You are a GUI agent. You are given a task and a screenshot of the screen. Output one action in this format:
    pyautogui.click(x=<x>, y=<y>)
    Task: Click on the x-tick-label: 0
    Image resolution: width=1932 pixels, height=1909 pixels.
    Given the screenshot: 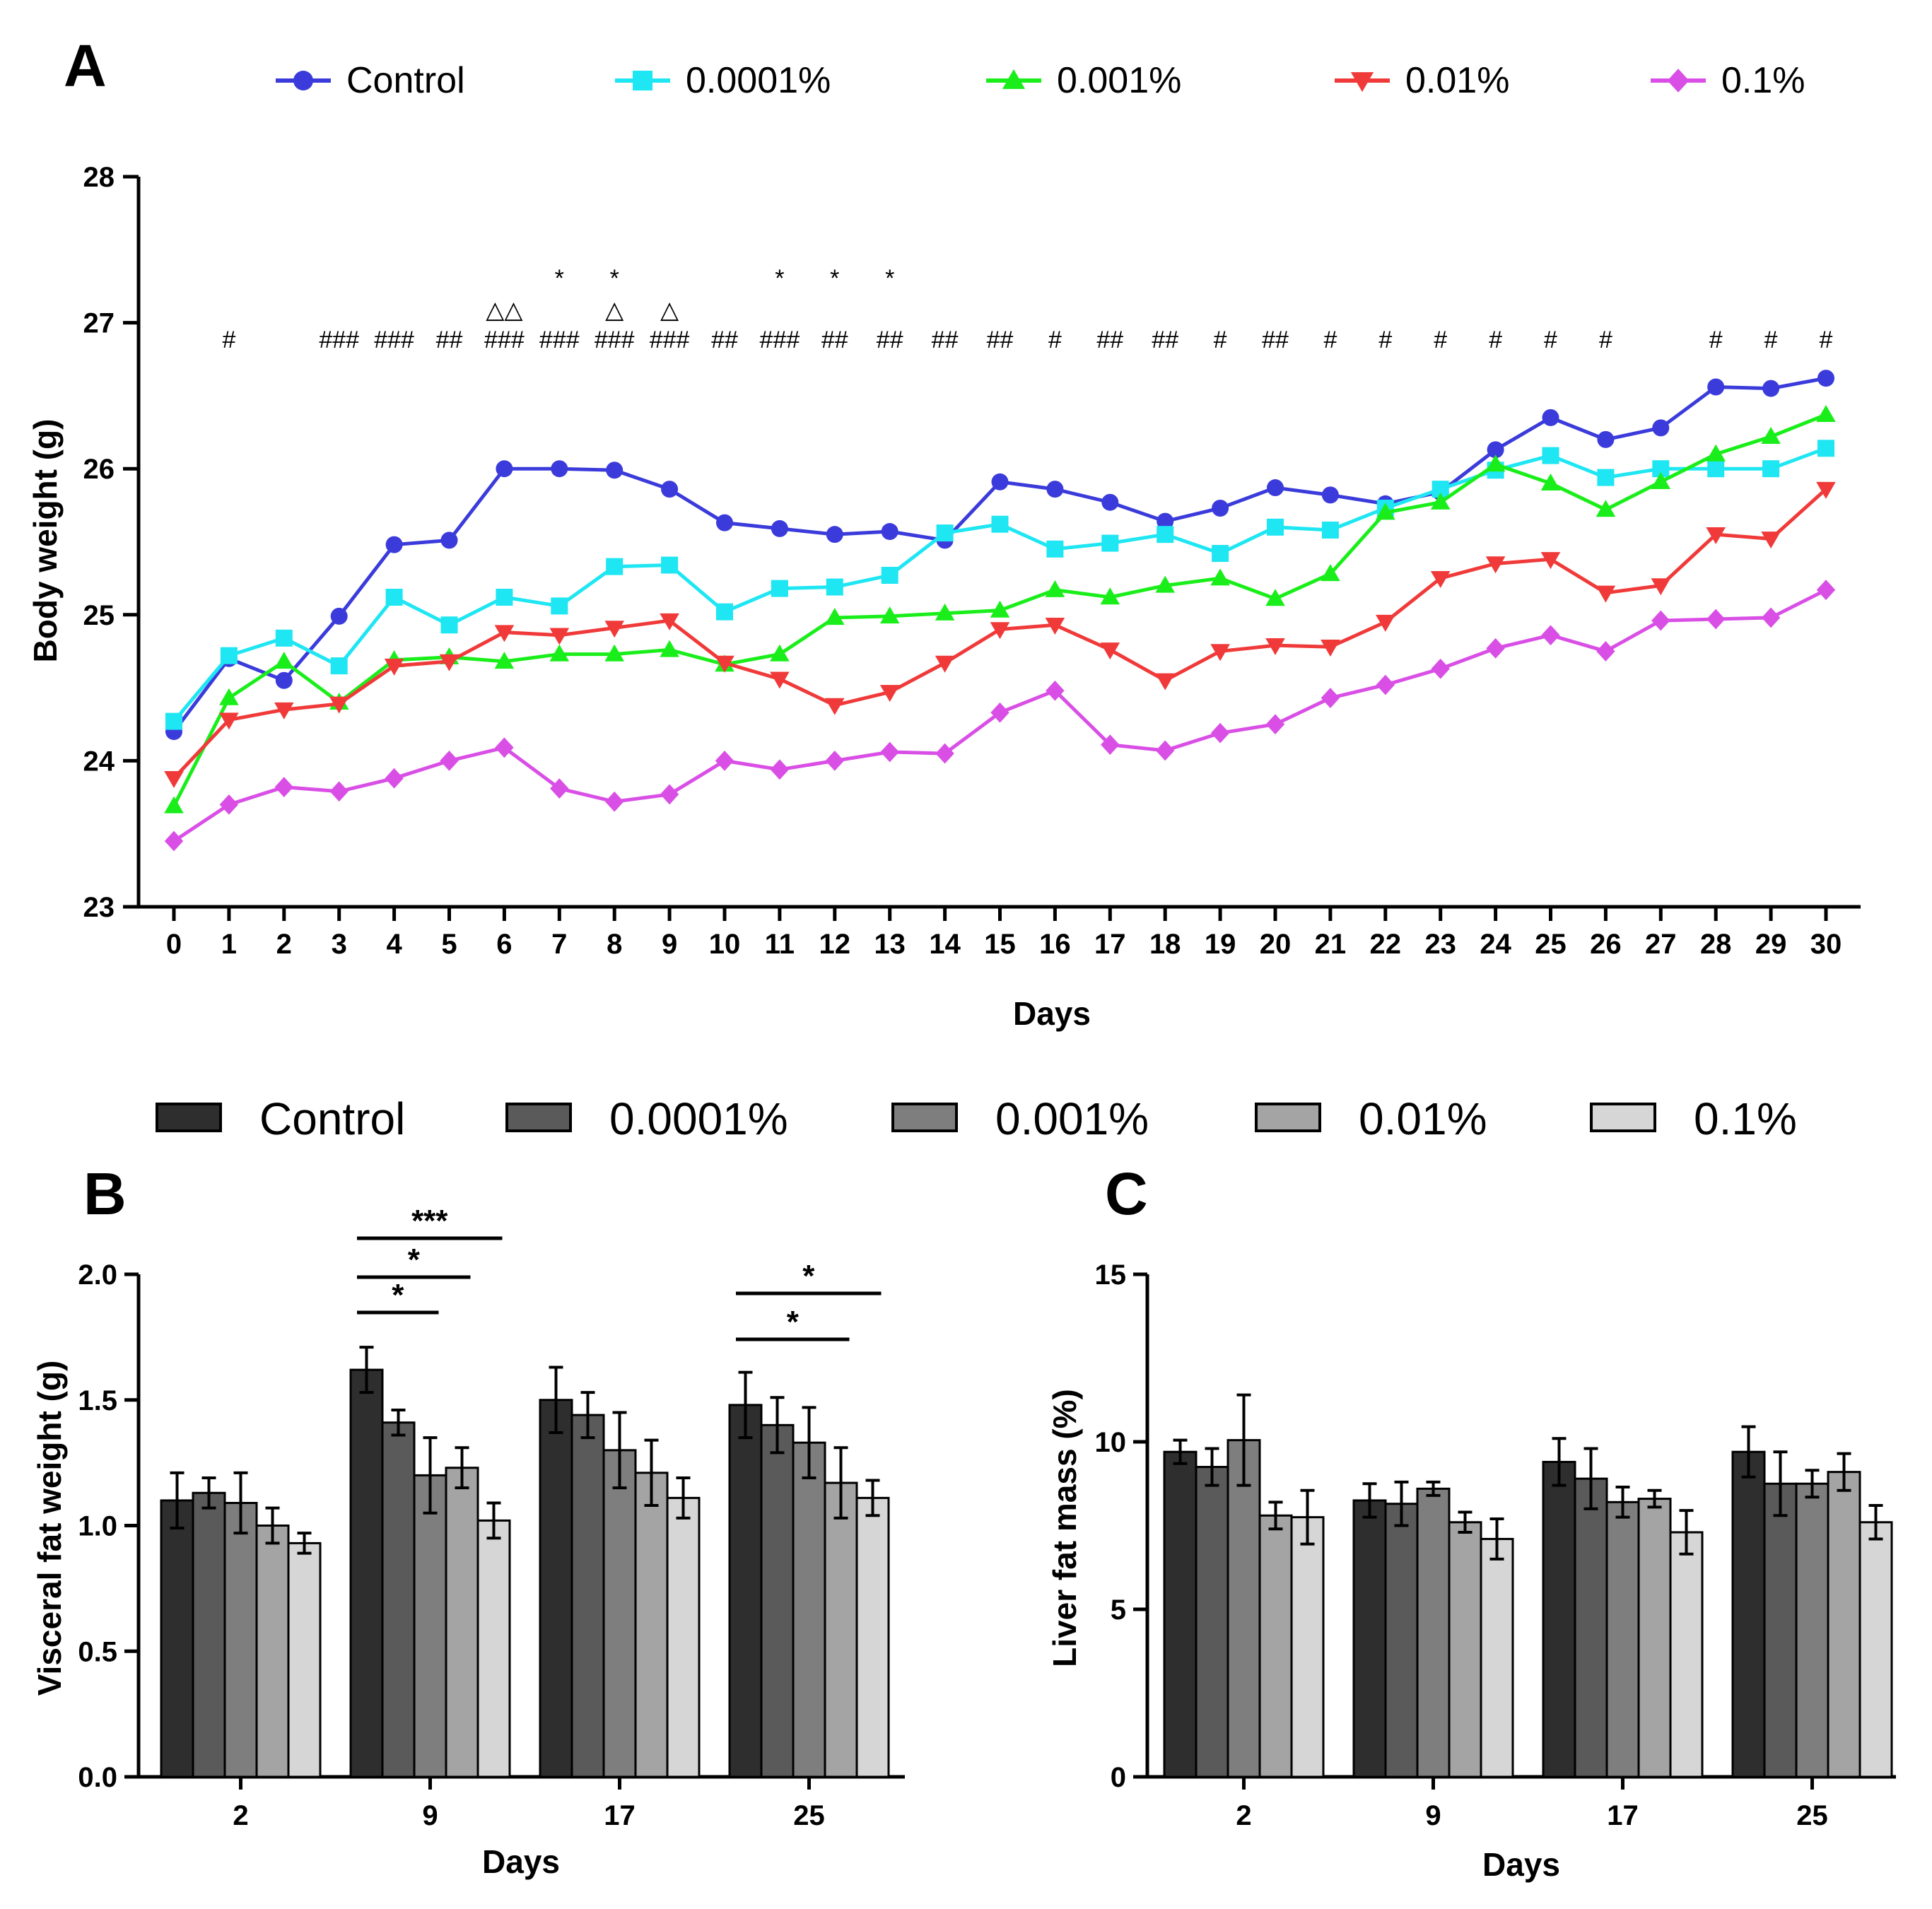 What is the action you would take?
    pyautogui.click(x=174, y=944)
    